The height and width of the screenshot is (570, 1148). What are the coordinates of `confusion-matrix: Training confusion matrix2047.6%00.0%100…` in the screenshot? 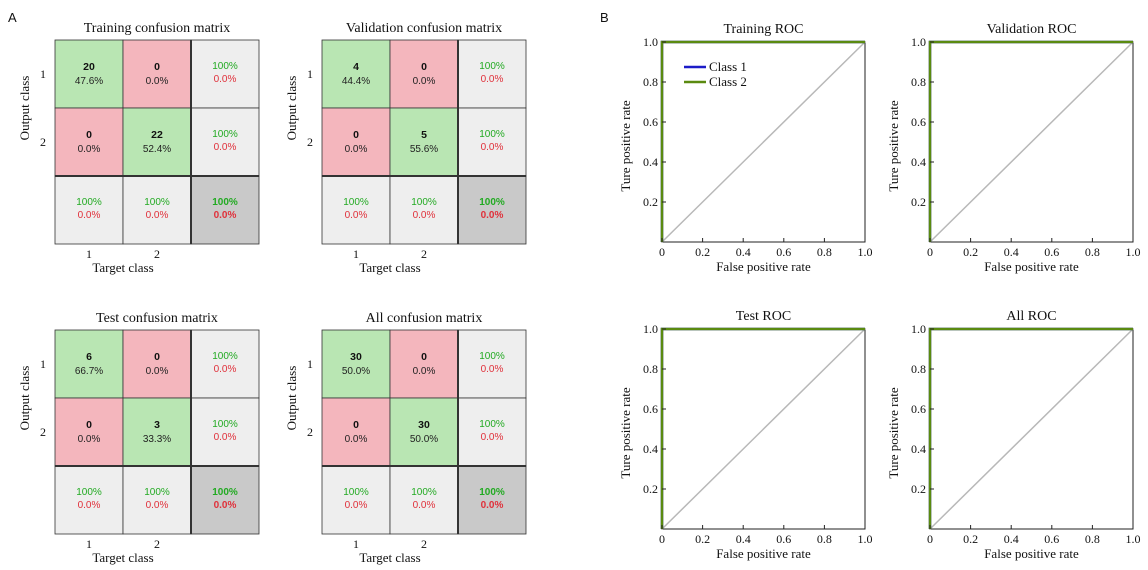 It's located at (138, 148).